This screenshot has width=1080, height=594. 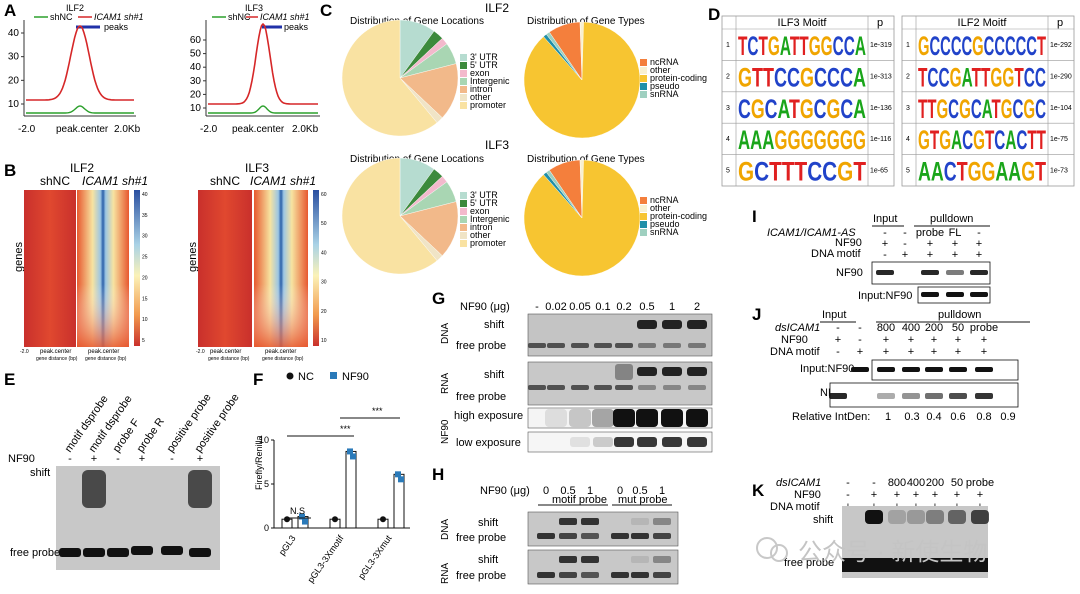 I want to click on sequence-logo: GTTCCGCCCA, so click(x=802, y=77).